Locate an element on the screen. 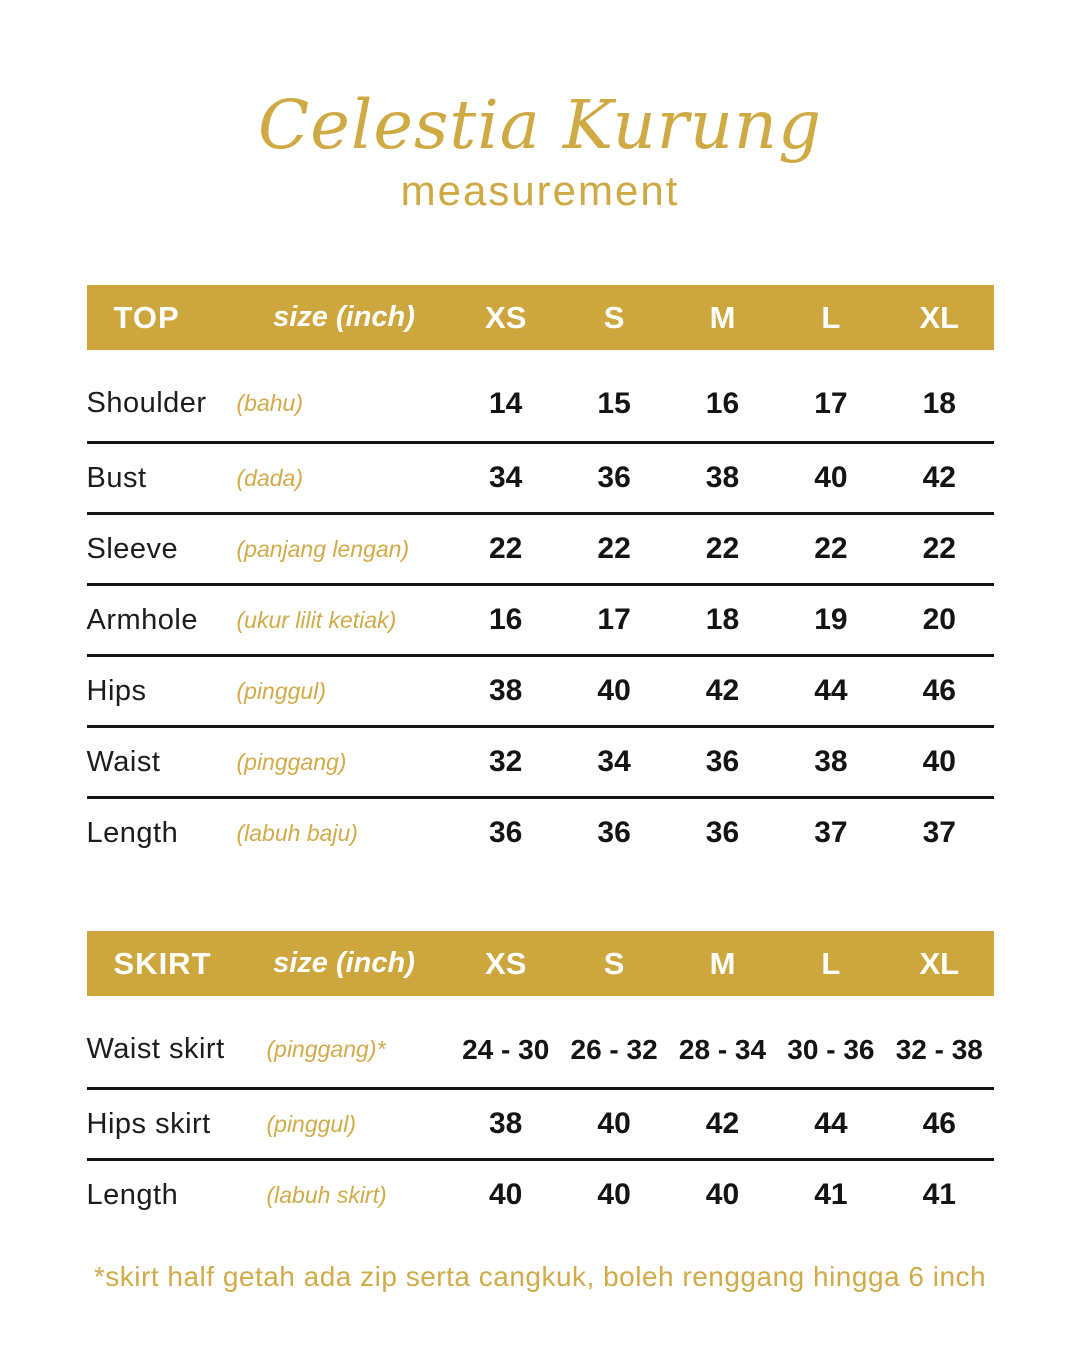 This screenshot has width=1080, height=1350. cell-xl: 40 is located at coordinates (939, 762).